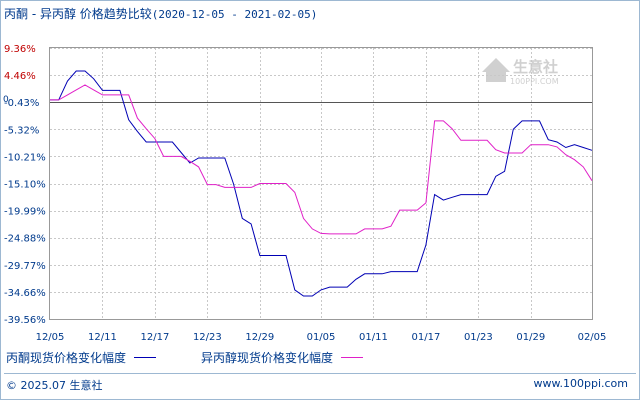 Image resolution: width=640 pixels, height=400 pixels. Describe the element at coordinates (530, 337) in the screenshot. I see `x-tick-label: 01/29` at that location.